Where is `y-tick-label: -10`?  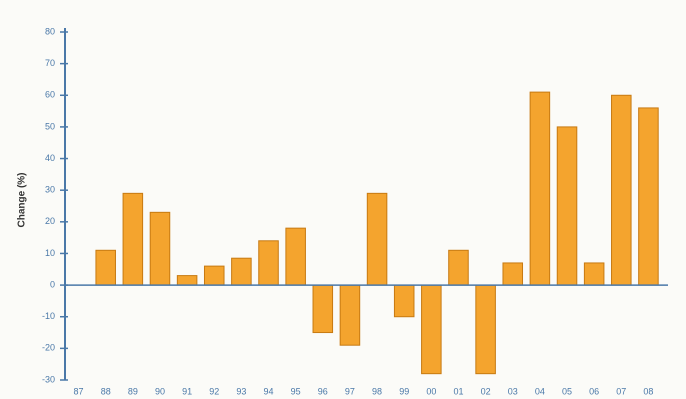
y-tick-label: -10 is located at coordinates (48, 316).